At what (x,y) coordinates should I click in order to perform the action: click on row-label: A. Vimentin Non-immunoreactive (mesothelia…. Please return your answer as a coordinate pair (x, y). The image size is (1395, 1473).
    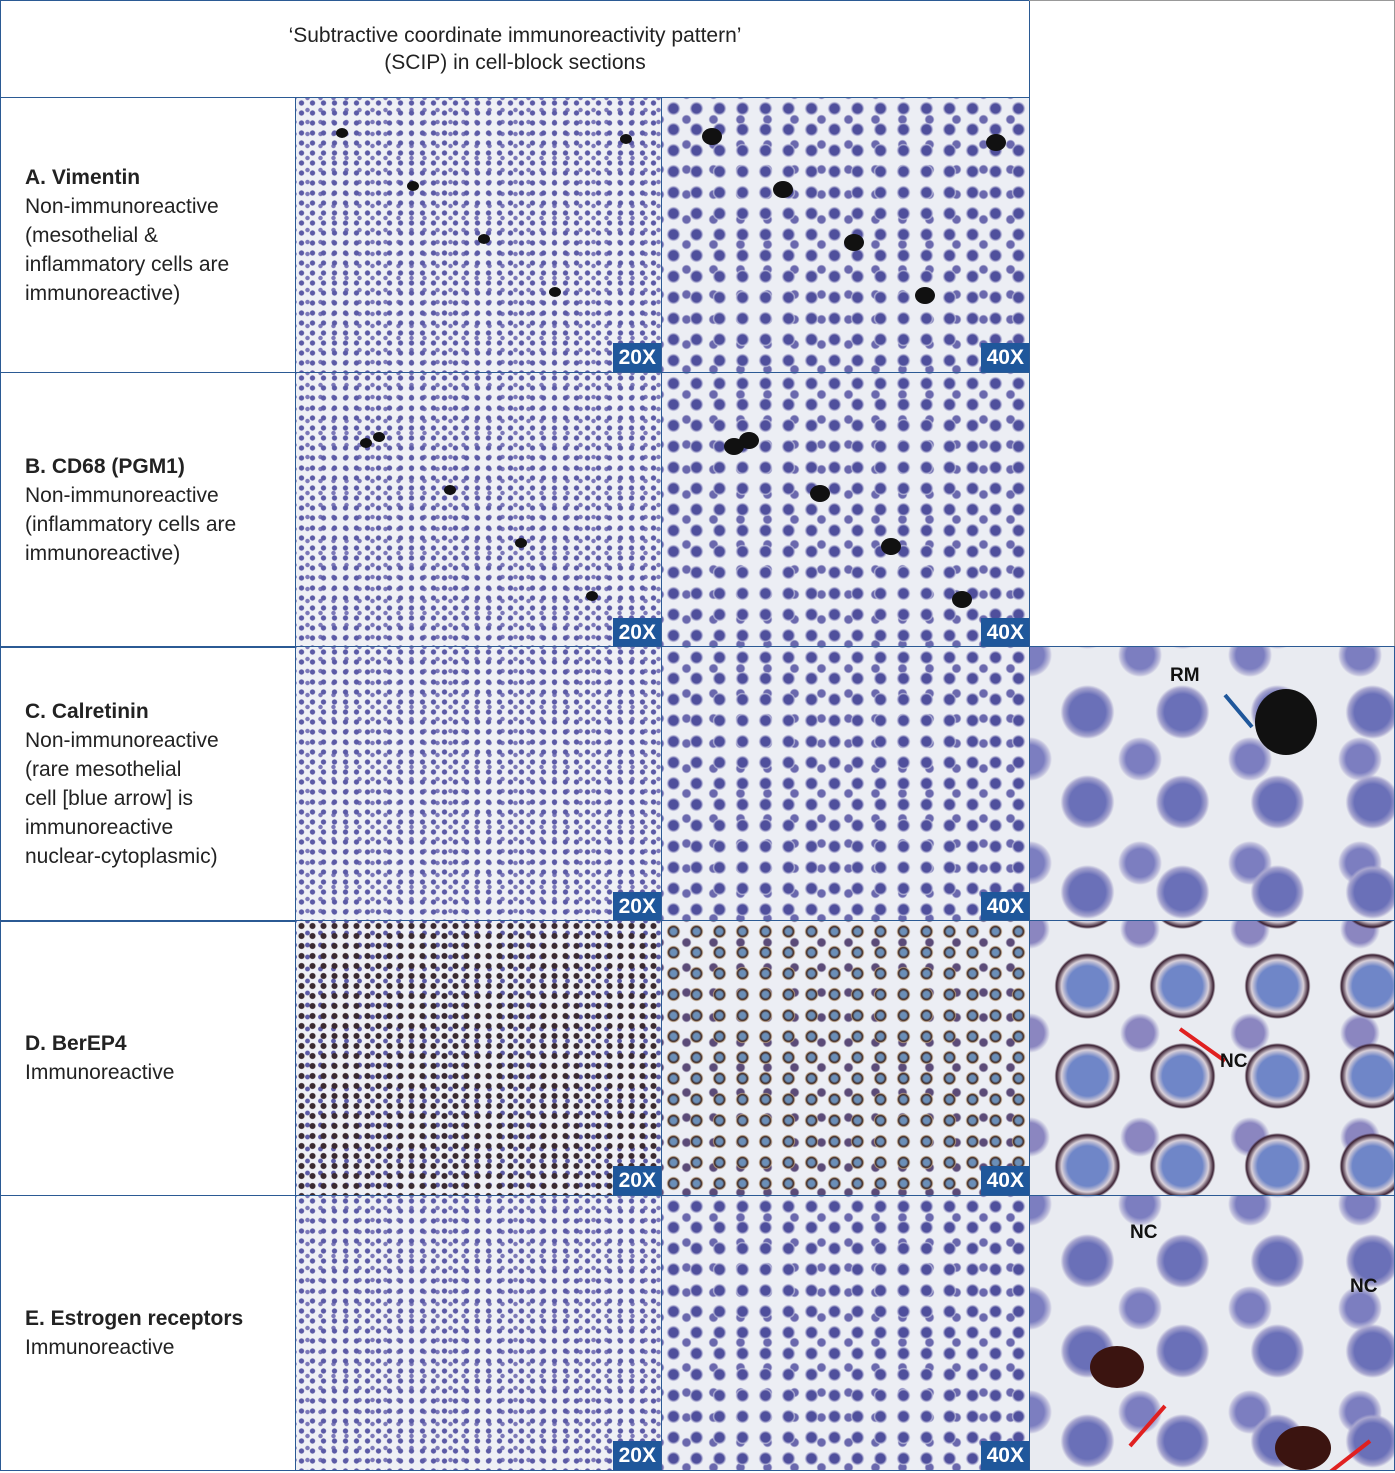
    Looking at the image, I should click on (148, 235).